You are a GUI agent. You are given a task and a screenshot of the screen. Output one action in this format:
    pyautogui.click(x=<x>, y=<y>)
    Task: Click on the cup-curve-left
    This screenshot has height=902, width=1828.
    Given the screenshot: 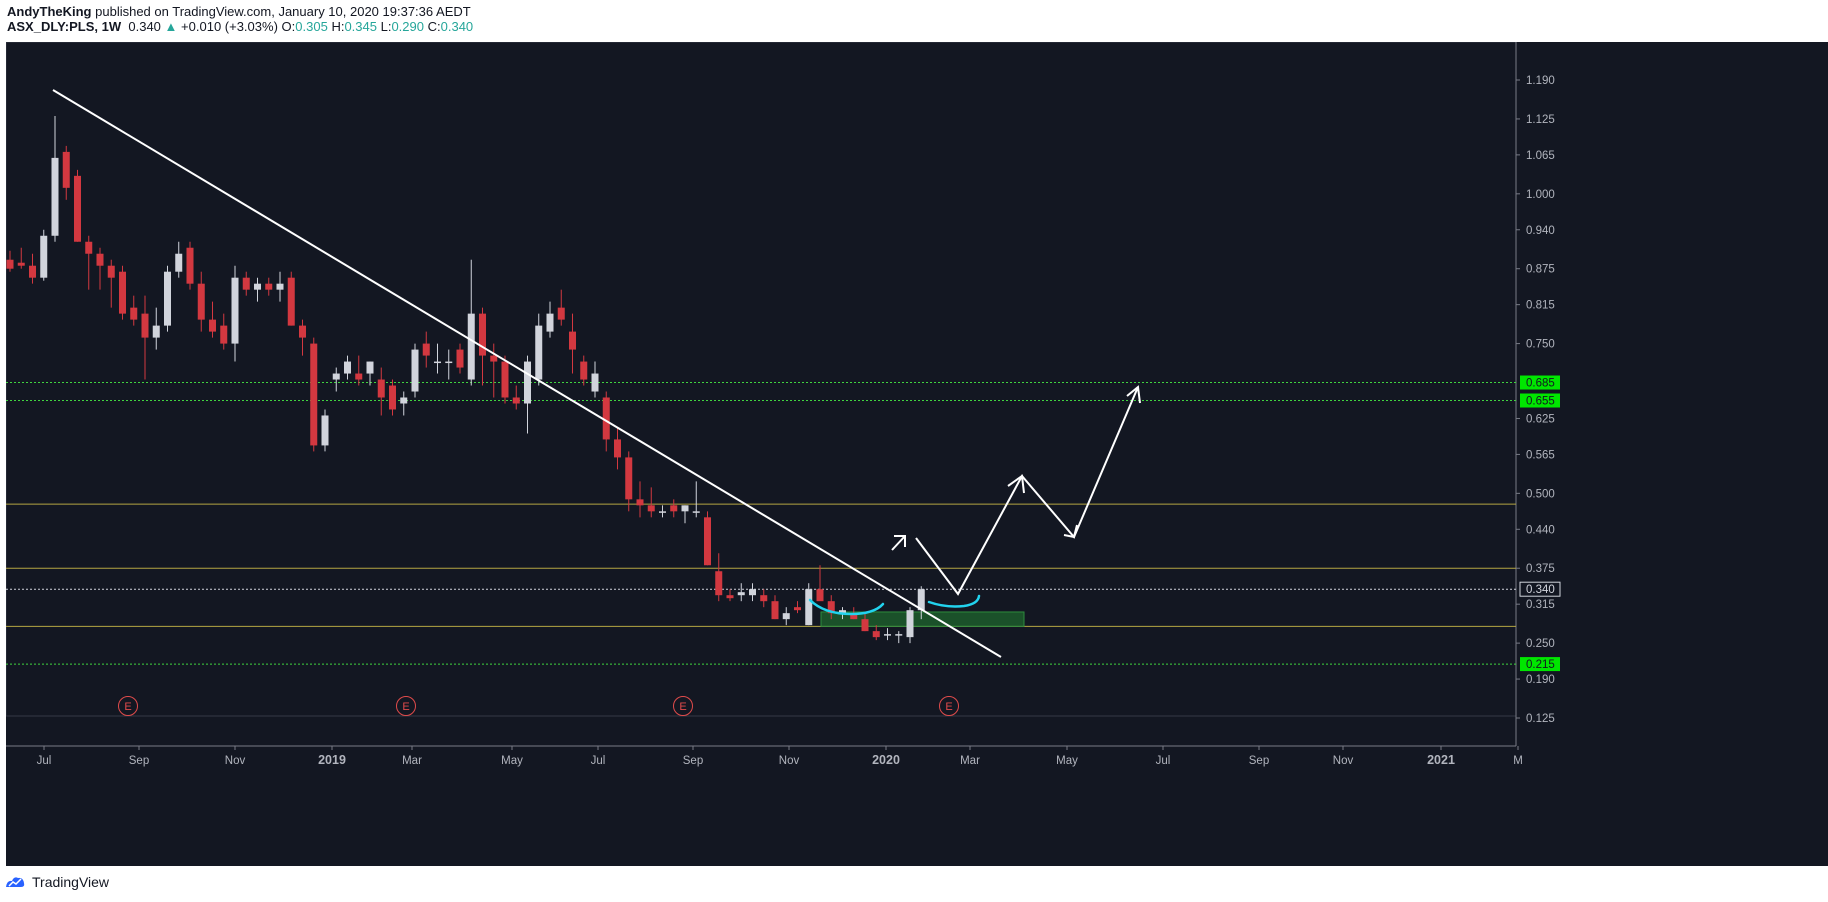 What is the action you would take?
    pyautogui.click(x=846, y=607)
    